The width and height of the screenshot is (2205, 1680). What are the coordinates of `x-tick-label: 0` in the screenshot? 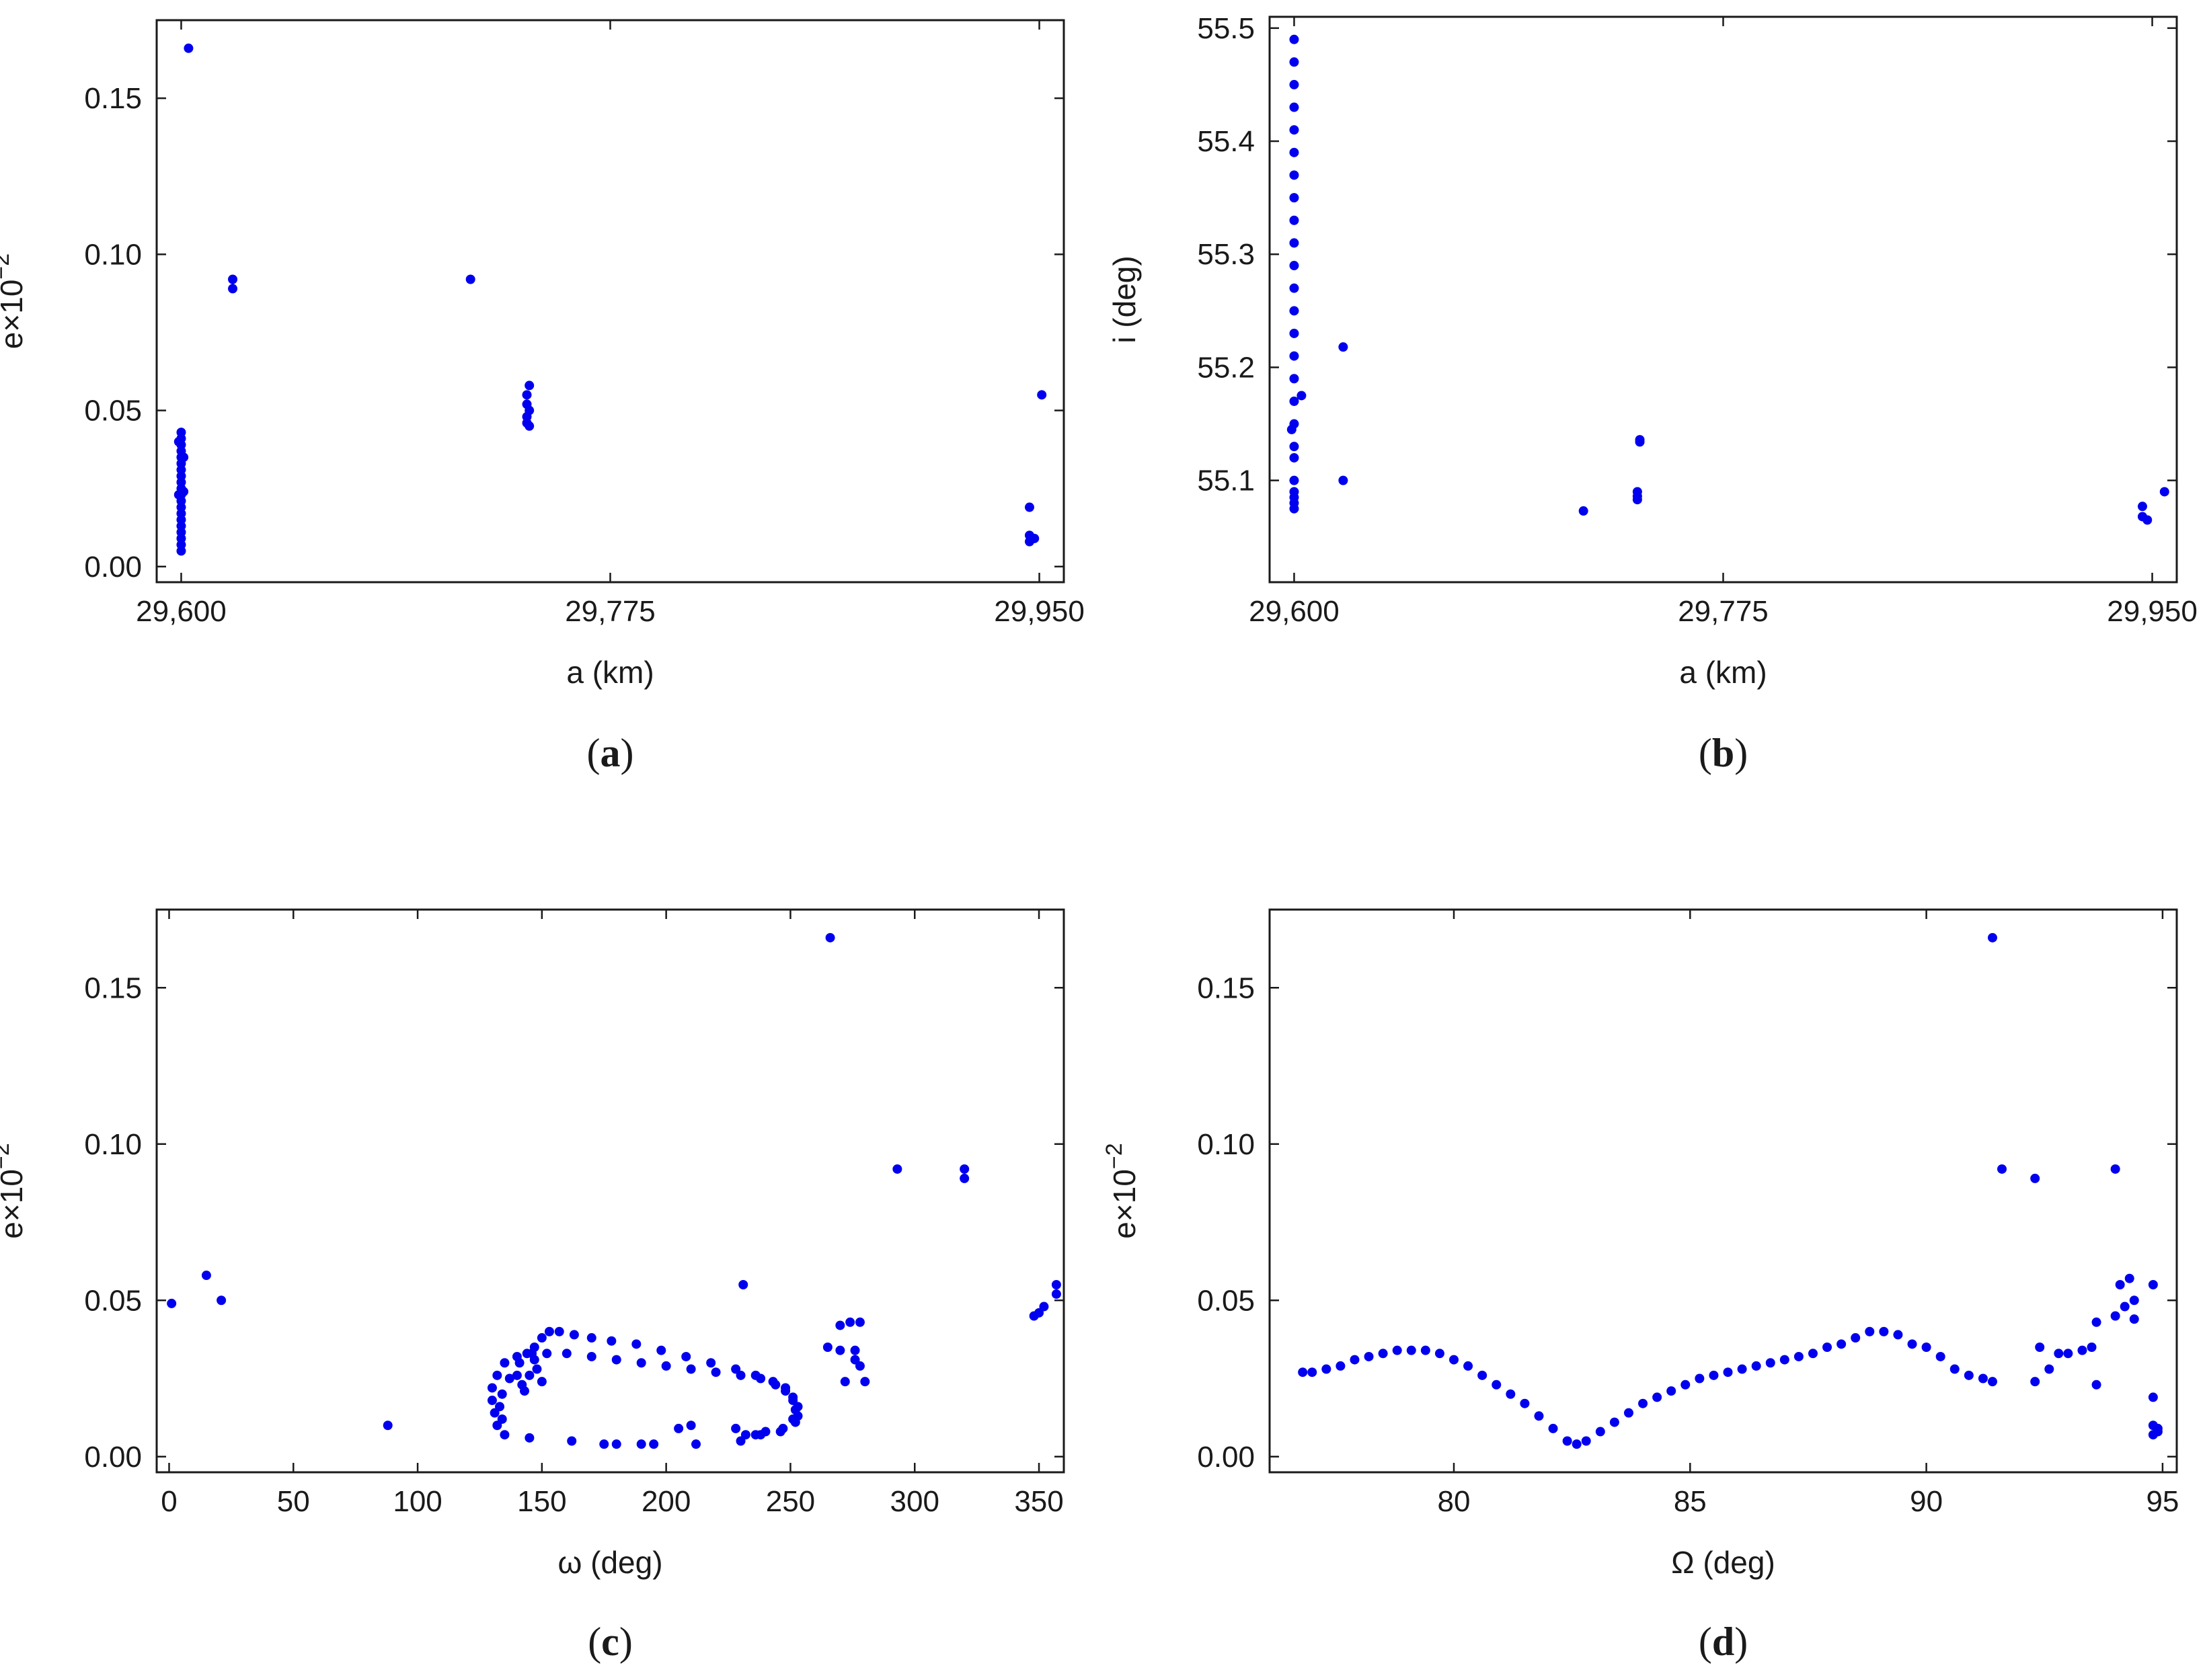 It's located at (169, 1502).